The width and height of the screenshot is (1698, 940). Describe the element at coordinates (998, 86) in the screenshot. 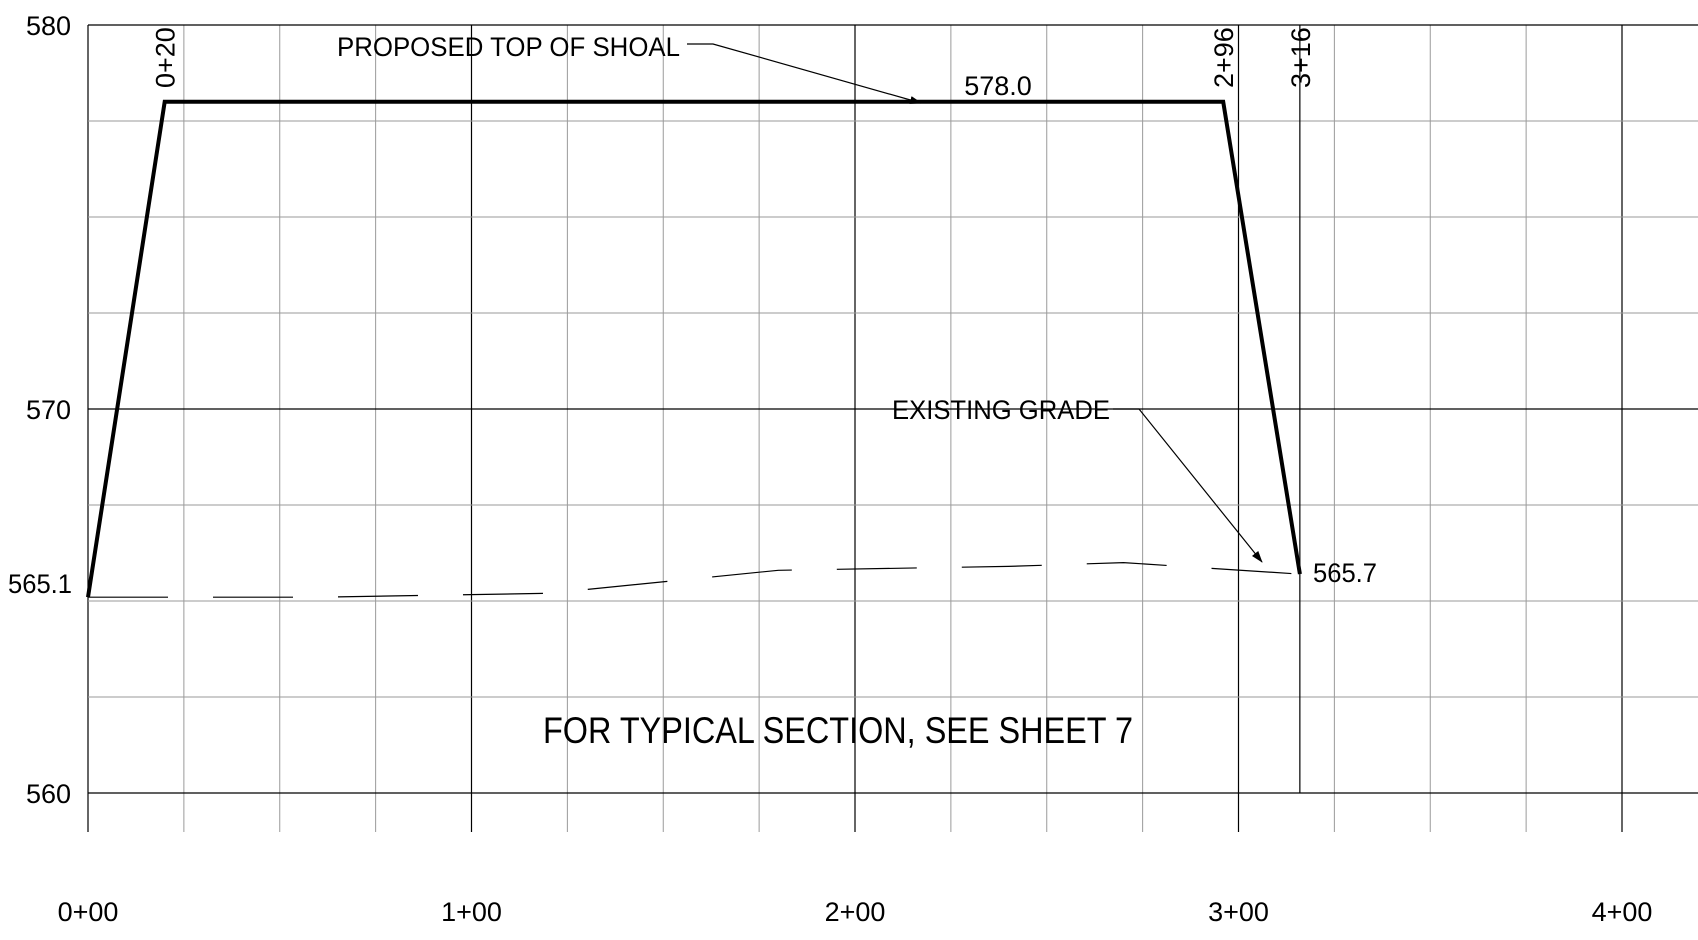

I see `top-elevation-label: 578.0` at that location.